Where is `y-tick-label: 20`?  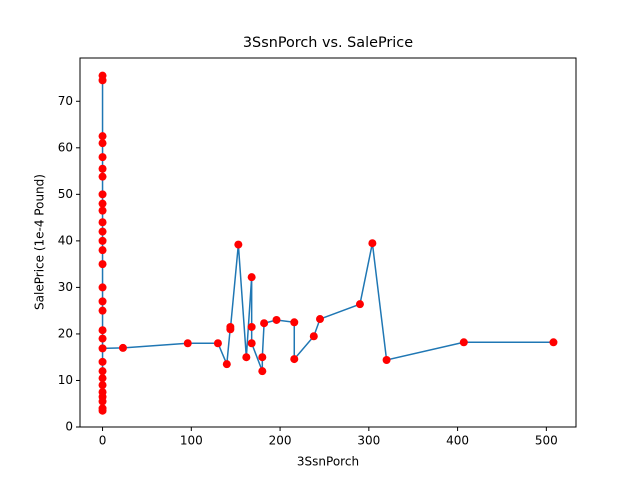
y-tick-label: 20 is located at coordinates (65, 333).